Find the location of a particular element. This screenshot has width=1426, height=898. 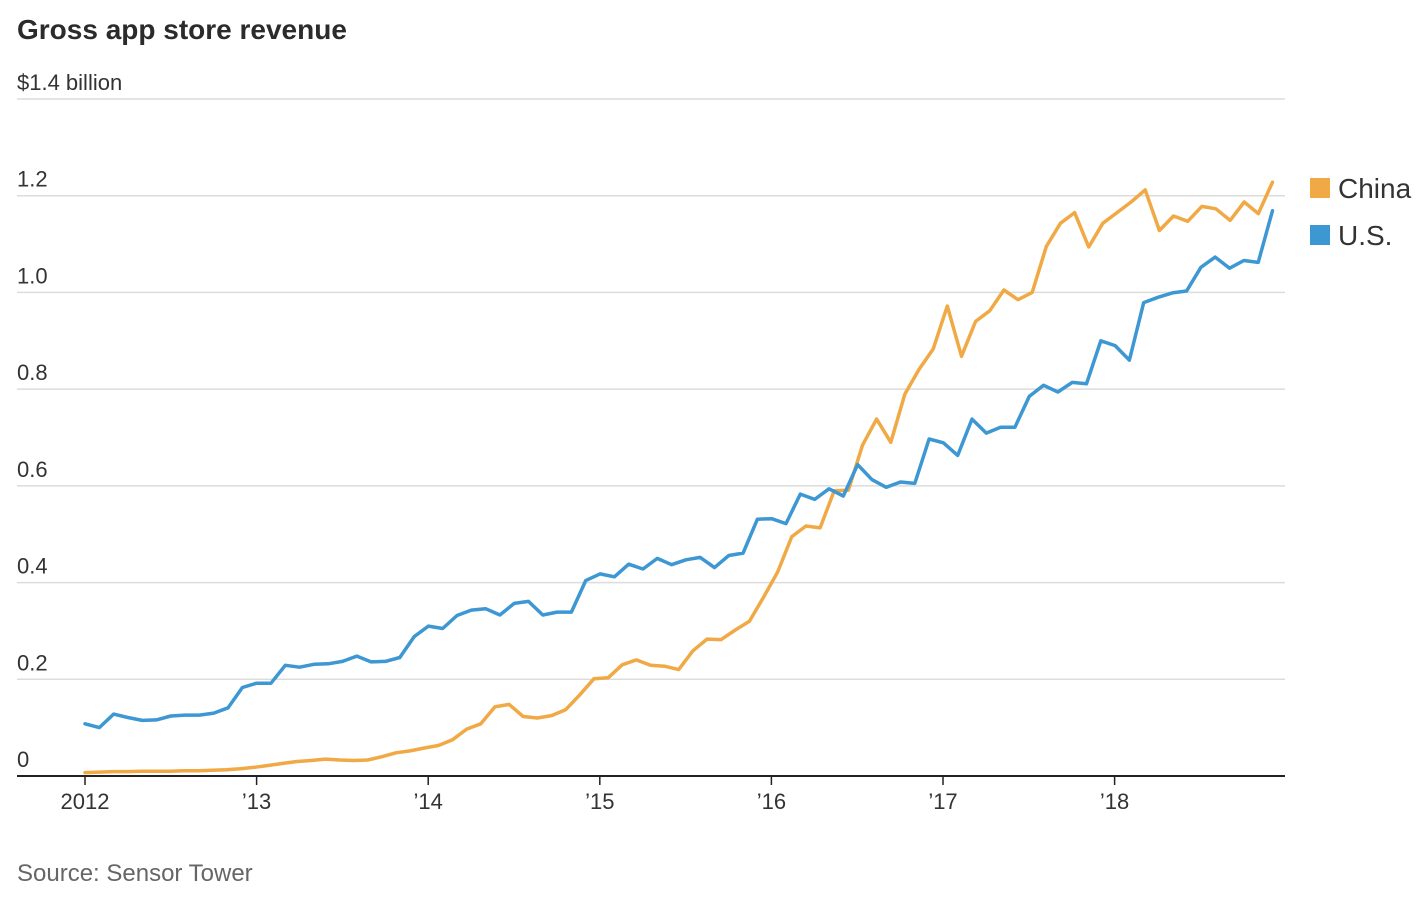

x-tick-label: ’17 is located at coordinates (942, 801).